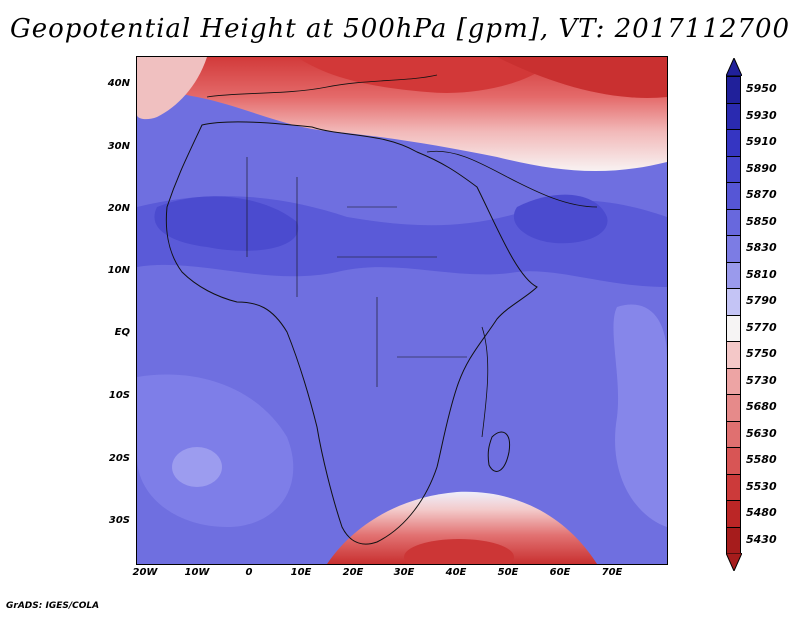 This screenshot has height=618, width=800. Describe the element at coordinates (197, 572) in the screenshot. I see `lon-label: 10W` at that location.